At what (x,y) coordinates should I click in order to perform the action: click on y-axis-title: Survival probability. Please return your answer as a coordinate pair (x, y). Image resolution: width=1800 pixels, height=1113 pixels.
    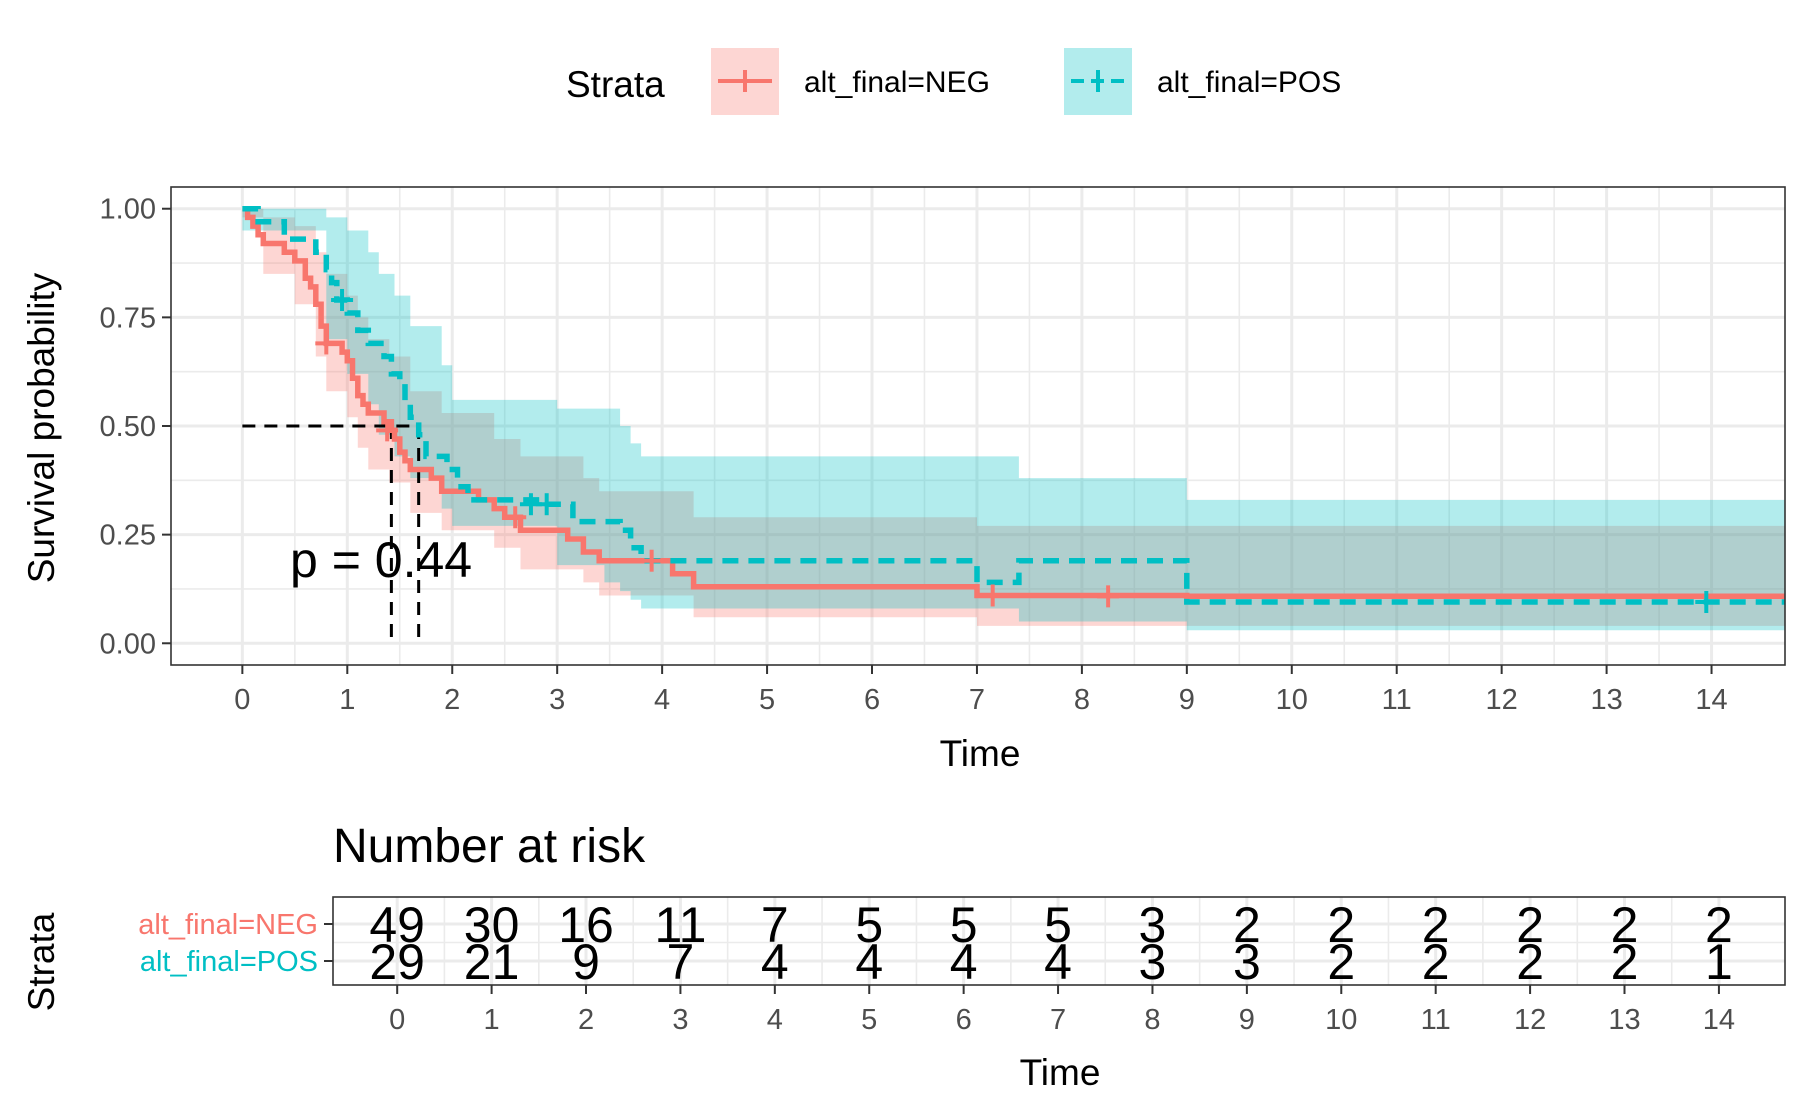
    Looking at the image, I should click on (41, 427).